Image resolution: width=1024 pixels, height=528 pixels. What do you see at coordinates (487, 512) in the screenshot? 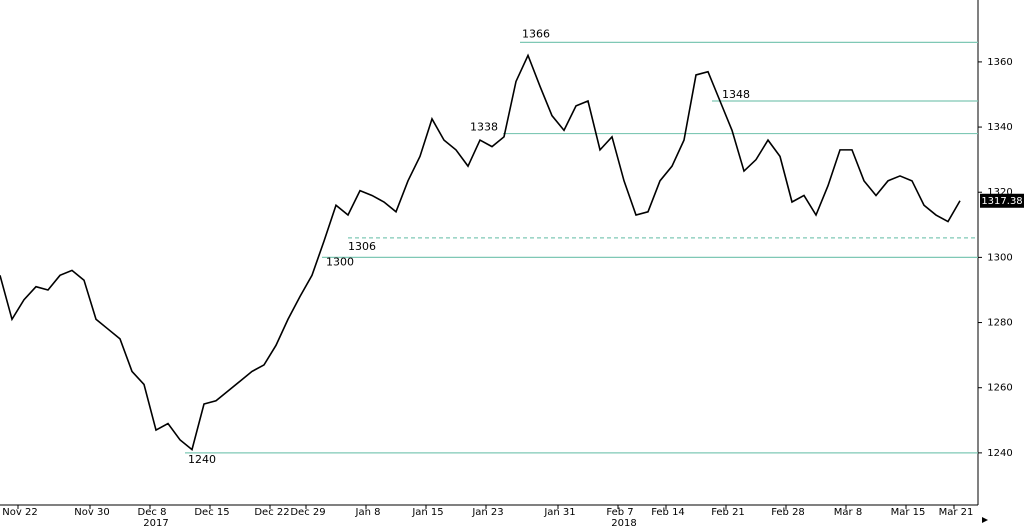
I see `x-tick-label: Jan 23` at bounding box center [487, 512].